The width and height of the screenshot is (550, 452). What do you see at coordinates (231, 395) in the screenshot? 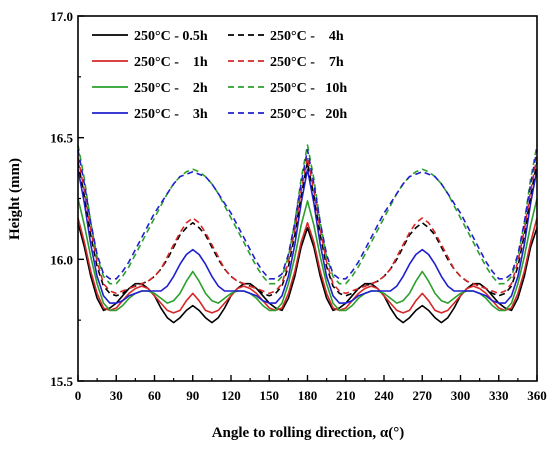
I see `x-tick-label: 120` at bounding box center [231, 395].